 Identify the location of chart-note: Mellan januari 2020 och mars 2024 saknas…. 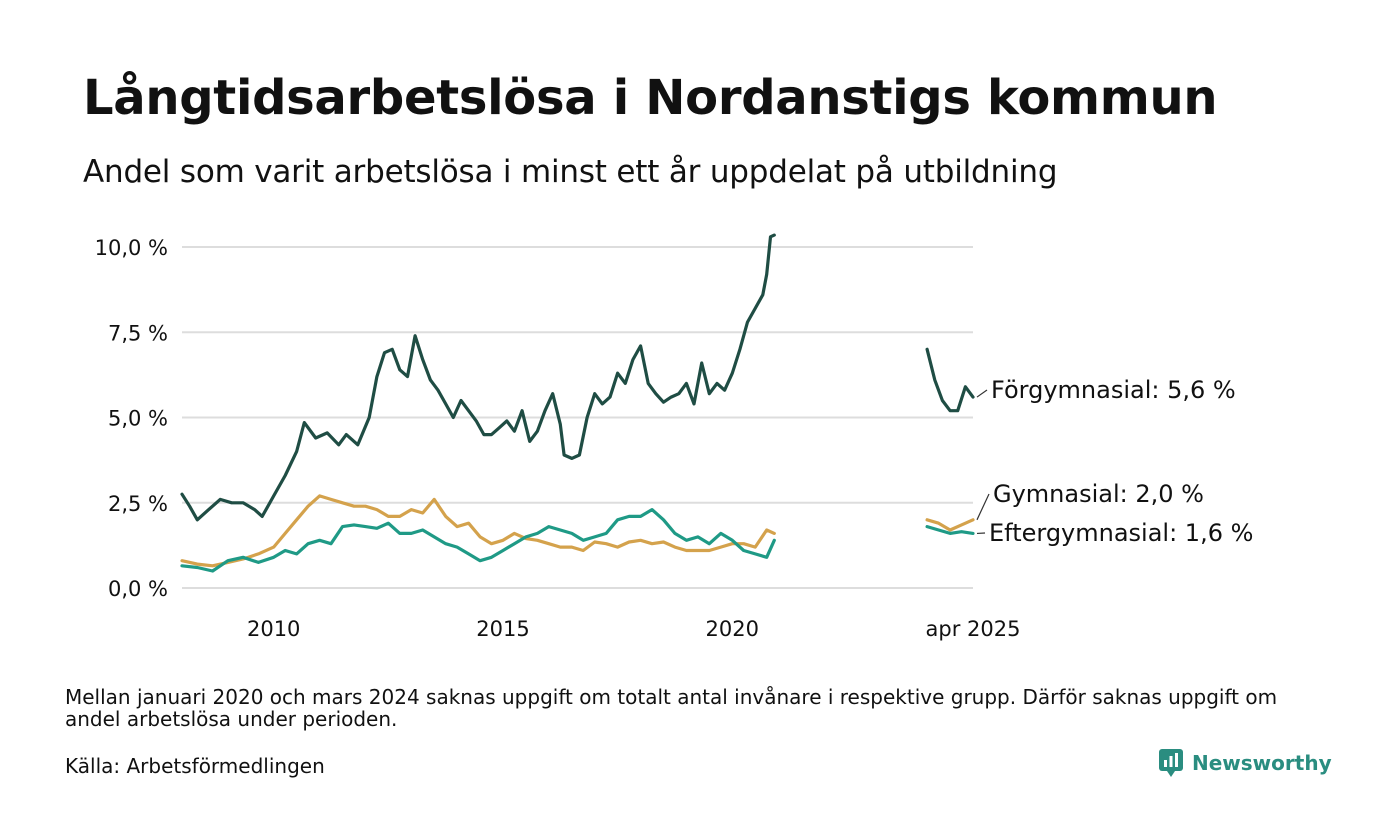
(671, 708).